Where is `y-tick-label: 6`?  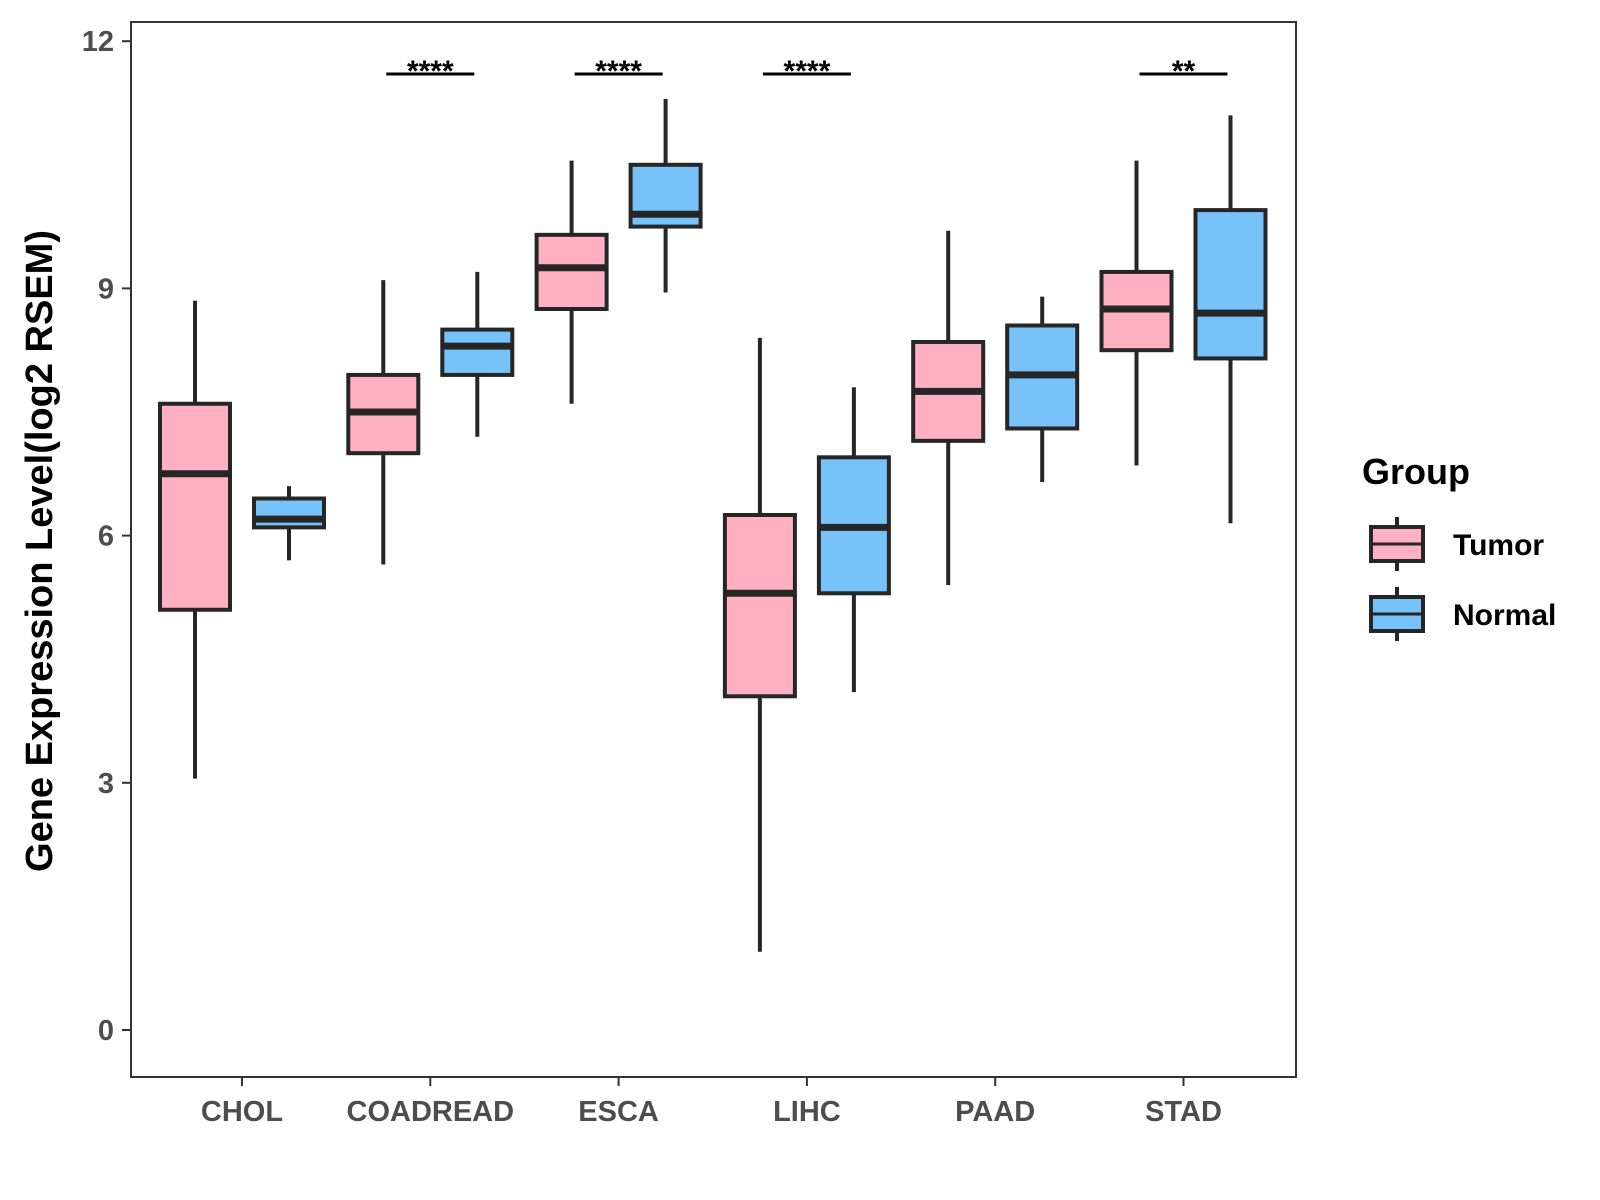 y-tick-label: 6 is located at coordinates (106, 537).